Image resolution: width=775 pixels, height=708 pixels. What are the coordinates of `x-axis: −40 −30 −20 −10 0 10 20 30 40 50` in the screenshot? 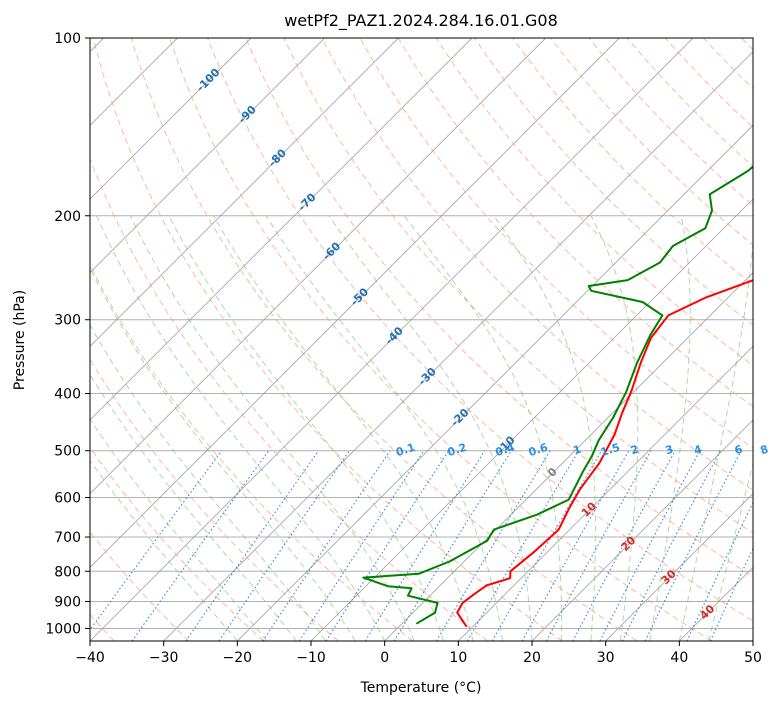 It's located at (418, 653).